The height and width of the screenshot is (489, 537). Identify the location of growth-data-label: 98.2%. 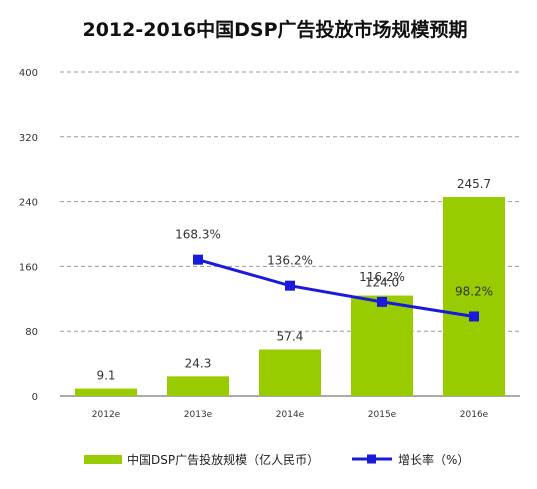
(474, 291).